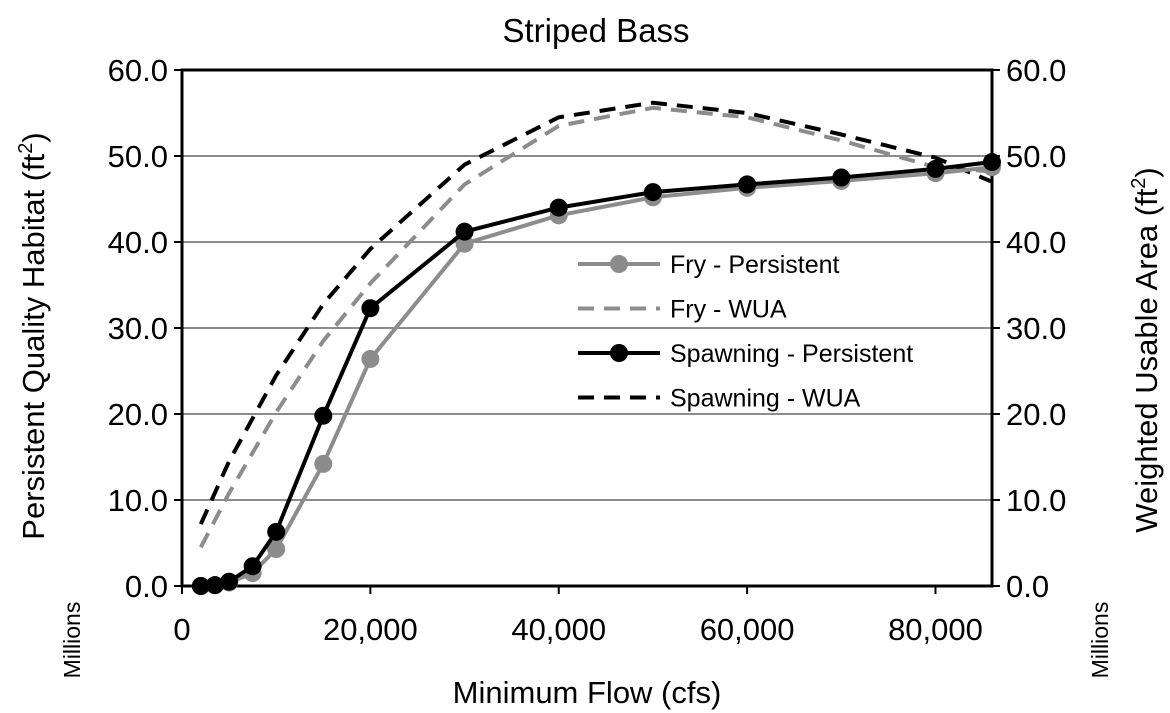 The width and height of the screenshot is (1170, 713). Describe the element at coordinates (587, 692) in the screenshot. I see `x-axis-title: Minimum Flow (cfs)` at that location.